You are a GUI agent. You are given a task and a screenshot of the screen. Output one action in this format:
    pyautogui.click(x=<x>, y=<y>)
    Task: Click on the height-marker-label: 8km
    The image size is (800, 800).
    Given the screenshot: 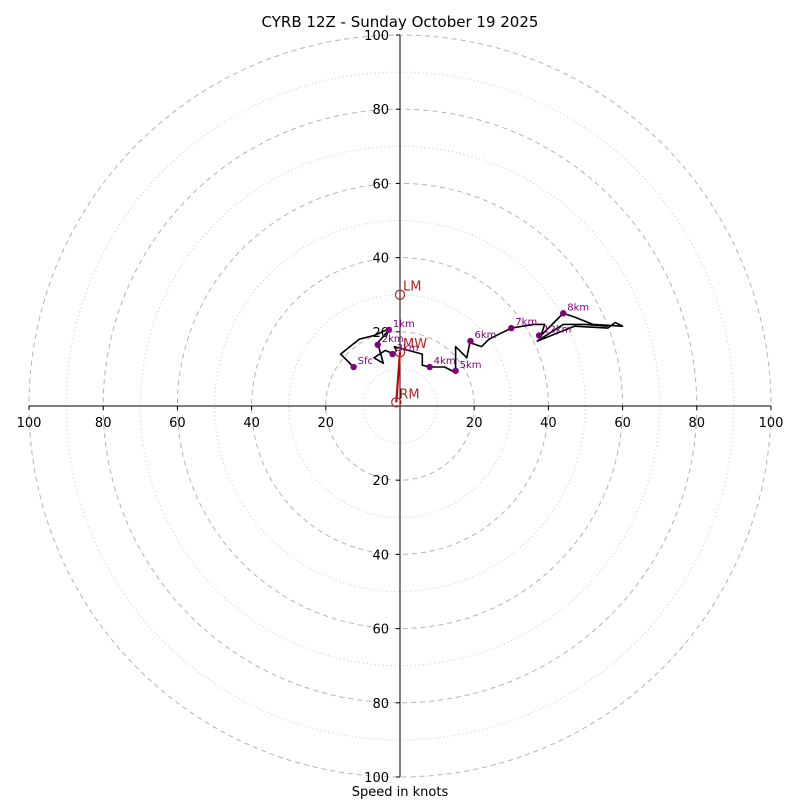 What is the action you would take?
    pyautogui.click(x=578, y=307)
    